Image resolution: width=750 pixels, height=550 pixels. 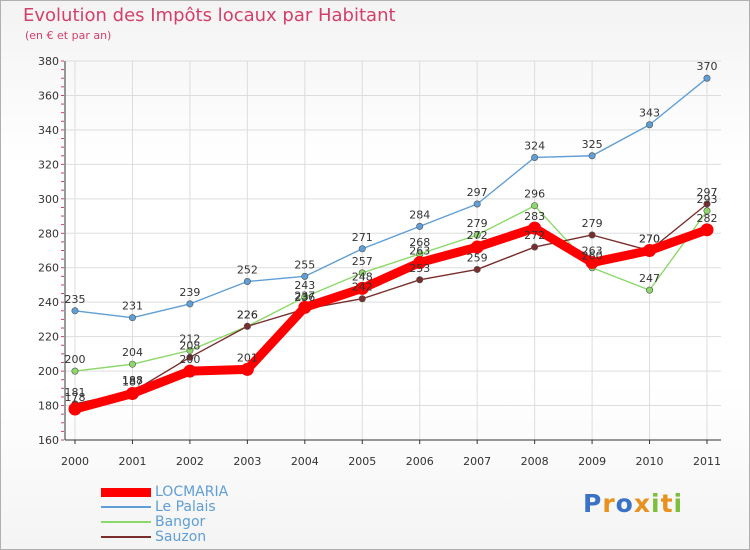 What do you see at coordinates (189, 338) in the screenshot?
I see `data-label: 212` at bounding box center [189, 338].